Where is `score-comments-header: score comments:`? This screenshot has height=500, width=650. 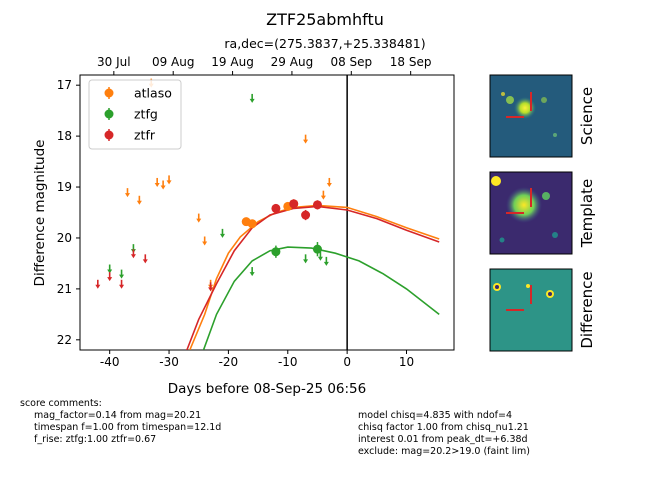
score-comments-header: score comments: is located at coordinates (61, 403).